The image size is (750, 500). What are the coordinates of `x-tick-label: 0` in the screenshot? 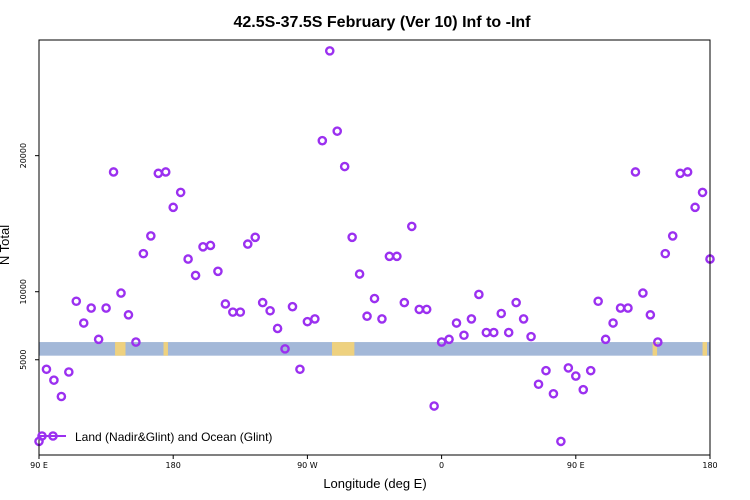 It's located at (441, 465).